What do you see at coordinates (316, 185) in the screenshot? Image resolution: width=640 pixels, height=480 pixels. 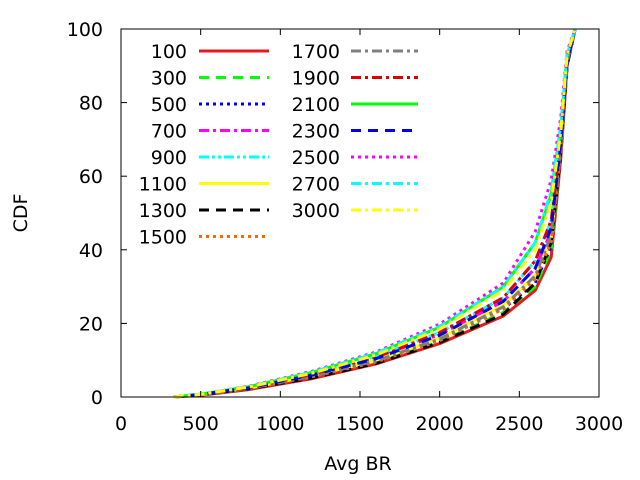 I see `legend-label-2700: 2700` at bounding box center [316, 185].